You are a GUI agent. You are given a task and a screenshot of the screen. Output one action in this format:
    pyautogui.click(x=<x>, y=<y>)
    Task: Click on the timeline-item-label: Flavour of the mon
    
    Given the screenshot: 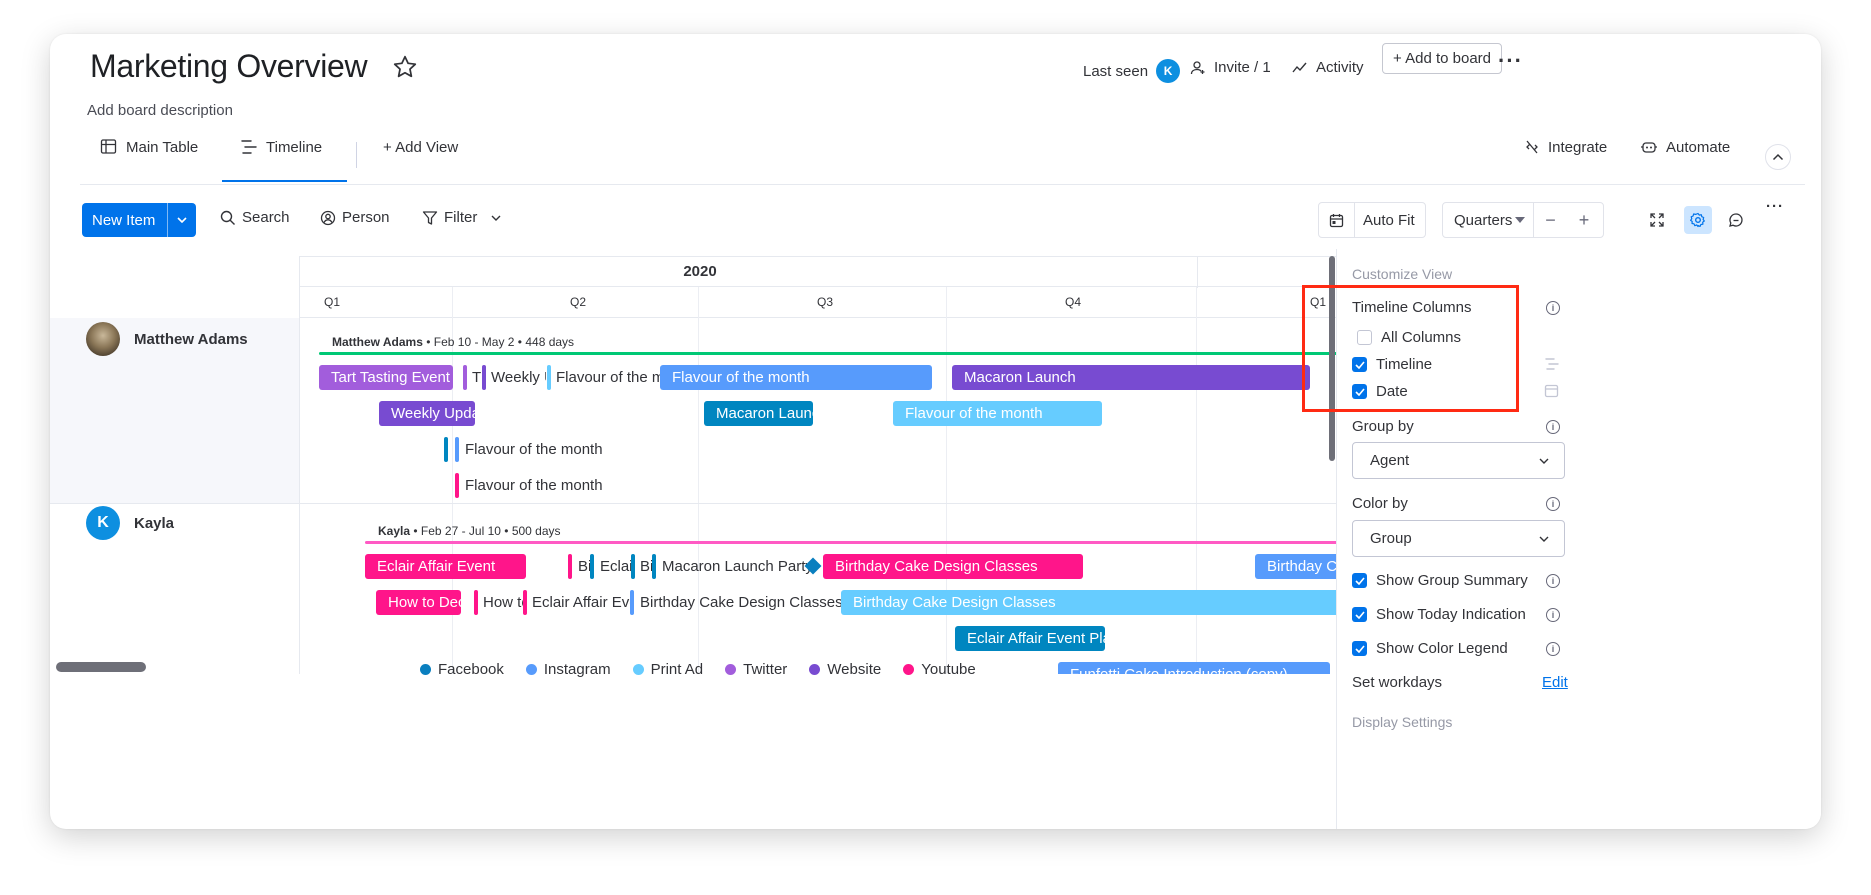 What is the action you would take?
    pyautogui.click(x=608, y=377)
    